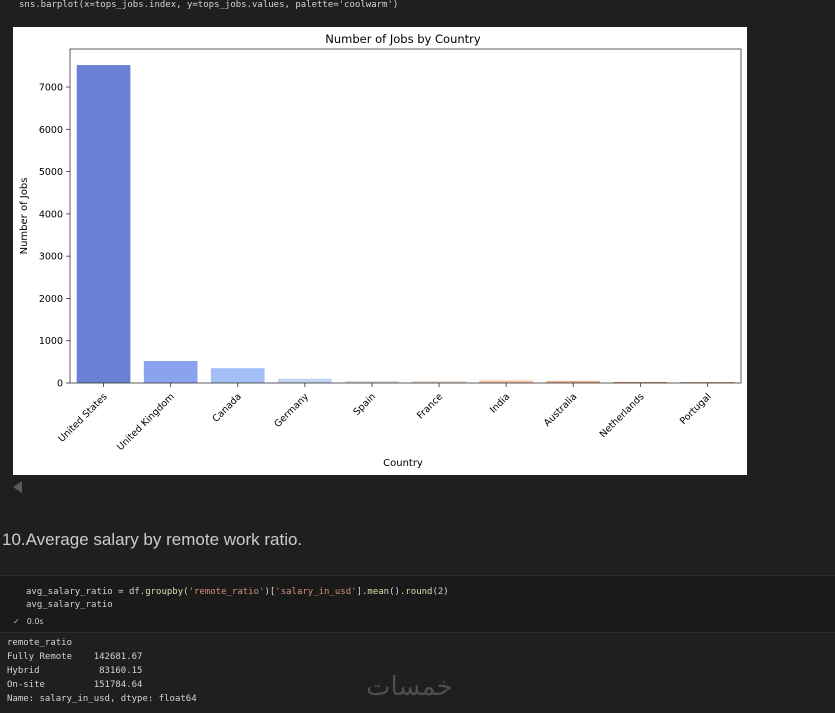  I want to click on execution-time: 0.0s, so click(35, 621).